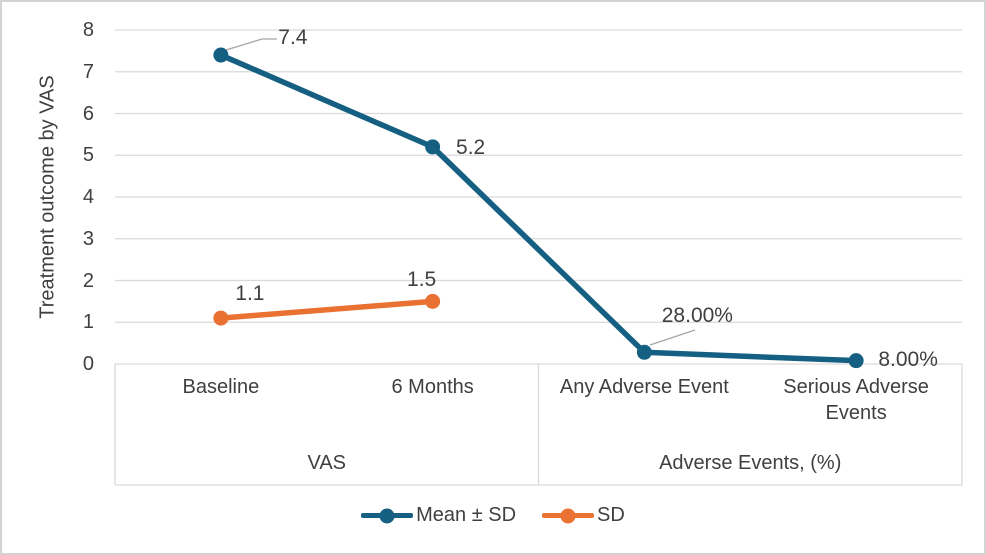 The image size is (986, 555). I want to click on y-axis-tick-label: 6, so click(88, 113).